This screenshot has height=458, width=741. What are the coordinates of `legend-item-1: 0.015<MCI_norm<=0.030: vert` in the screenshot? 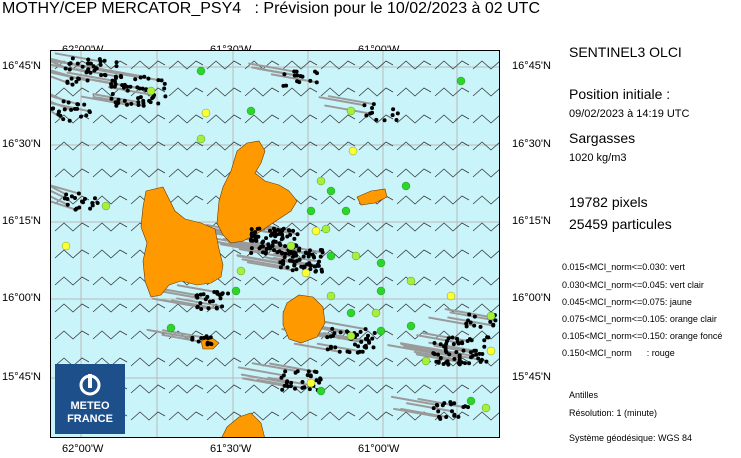 It's located at (623, 267).